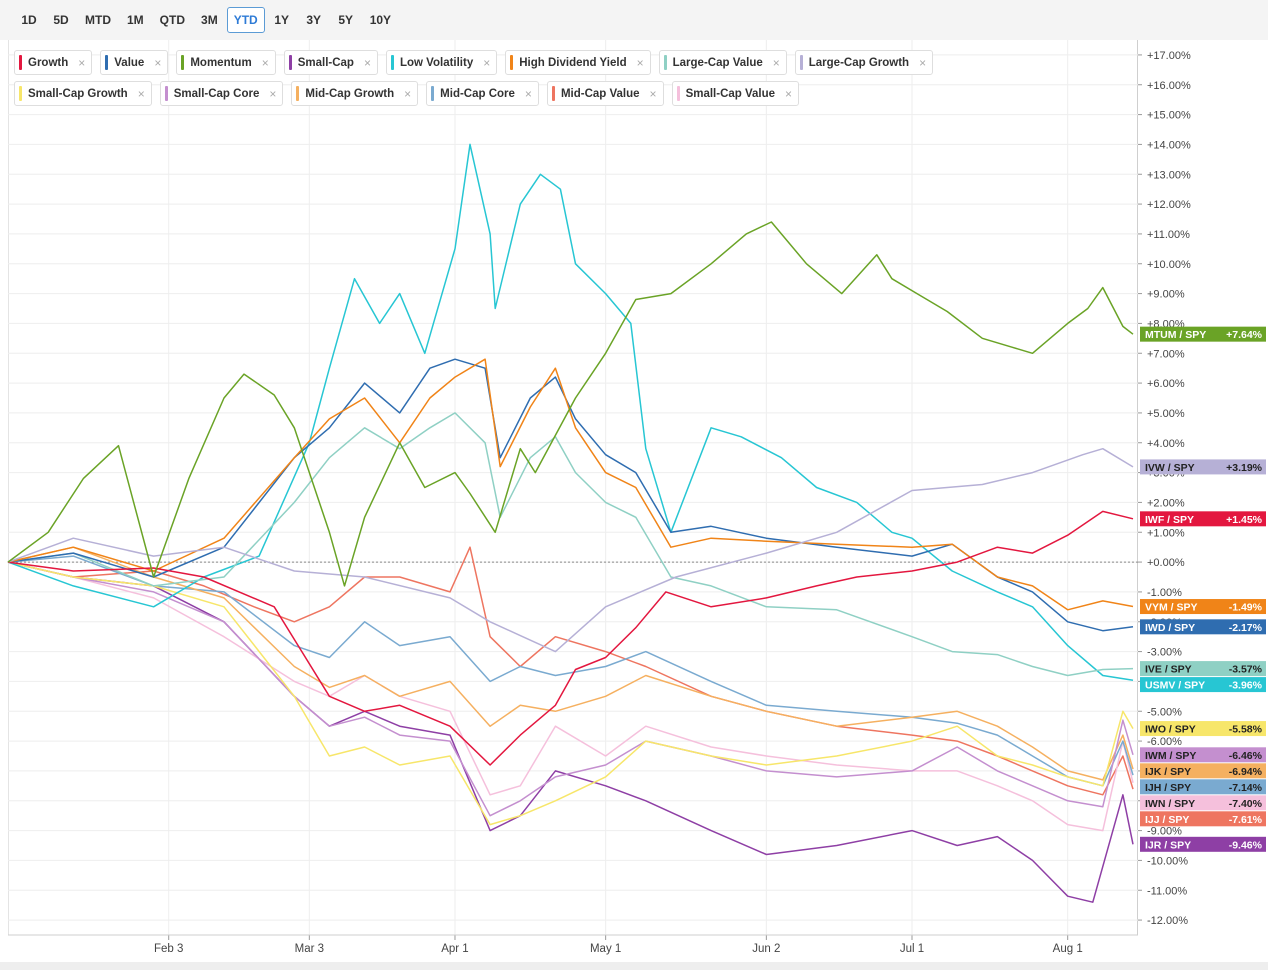 This screenshot has height=970, width=1268. I want to click on legend-item-small-cap-value: Small-Cap Value ×, so click(735, 93).